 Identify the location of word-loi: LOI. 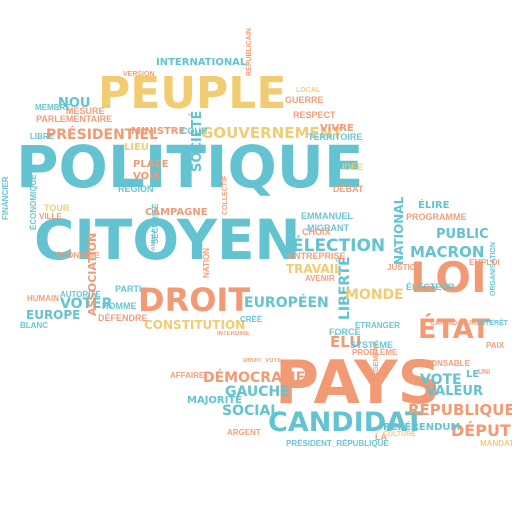
(448, 277).